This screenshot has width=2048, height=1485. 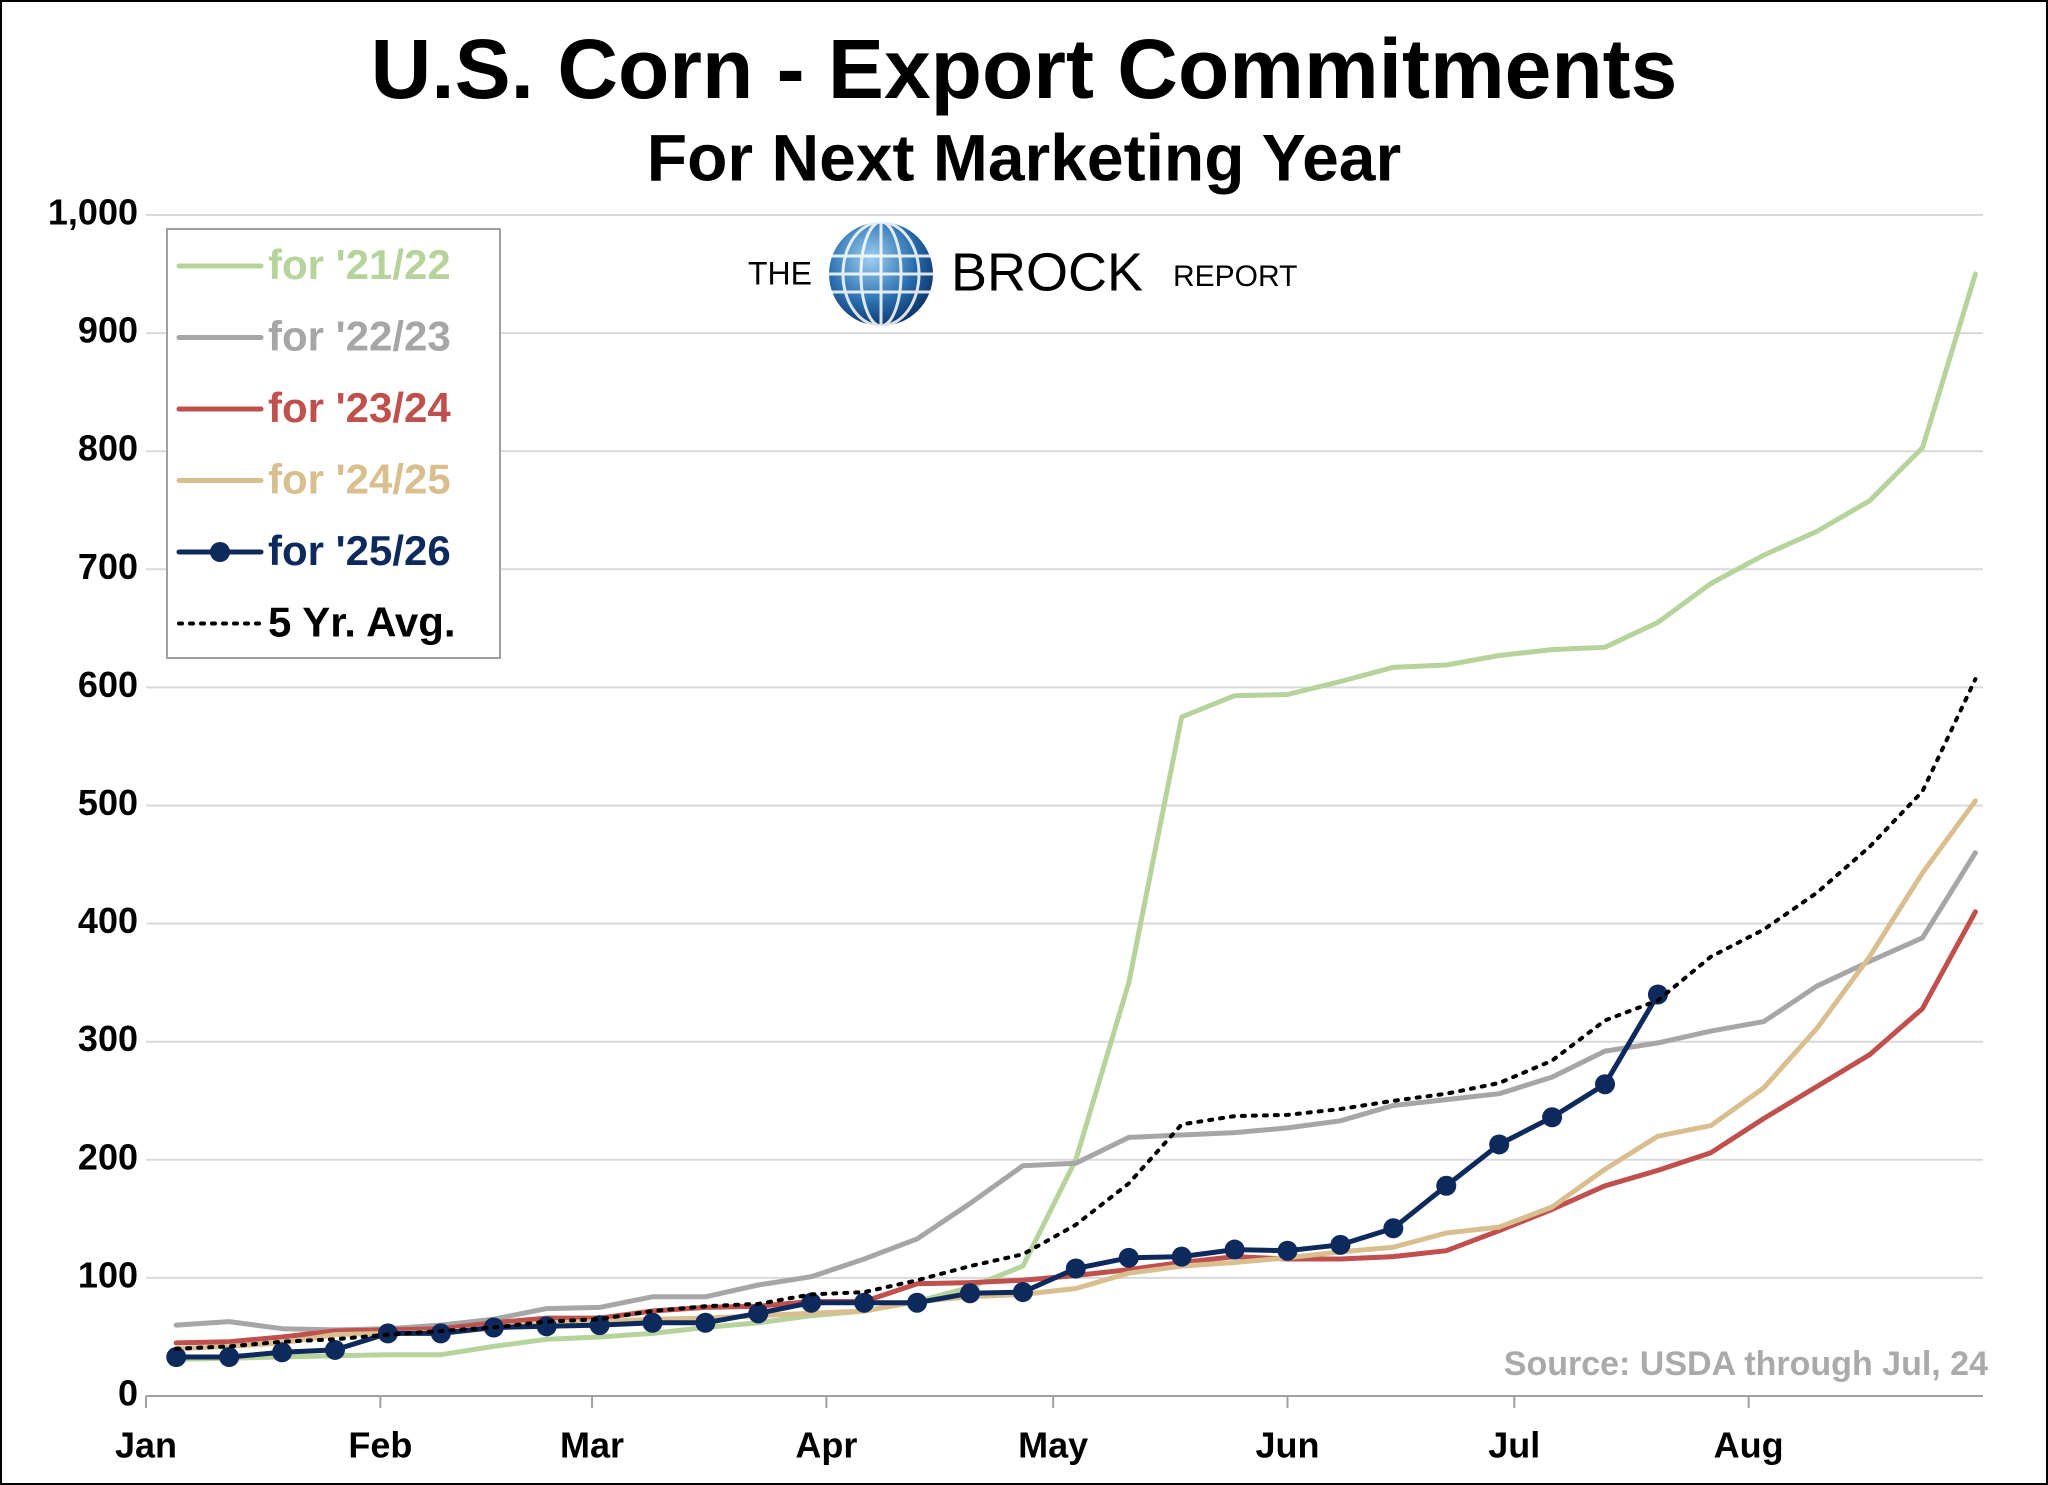 I want to click on y-tick-label: 0, so click(x=128, y=1393).